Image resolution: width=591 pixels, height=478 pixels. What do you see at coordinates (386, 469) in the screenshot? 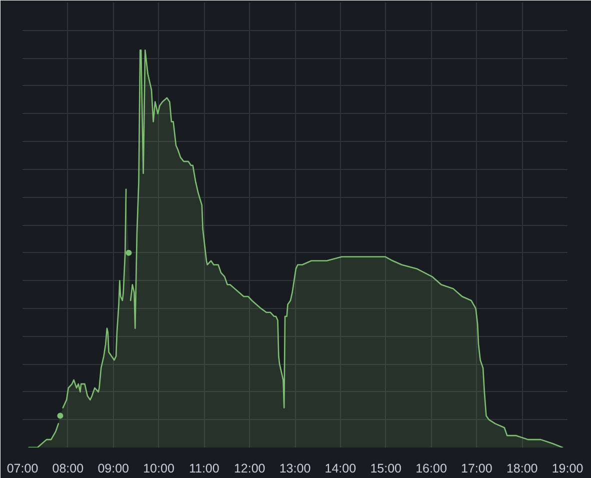
I see `x-tick-label: 15:00` at bounding box center [386, 469].